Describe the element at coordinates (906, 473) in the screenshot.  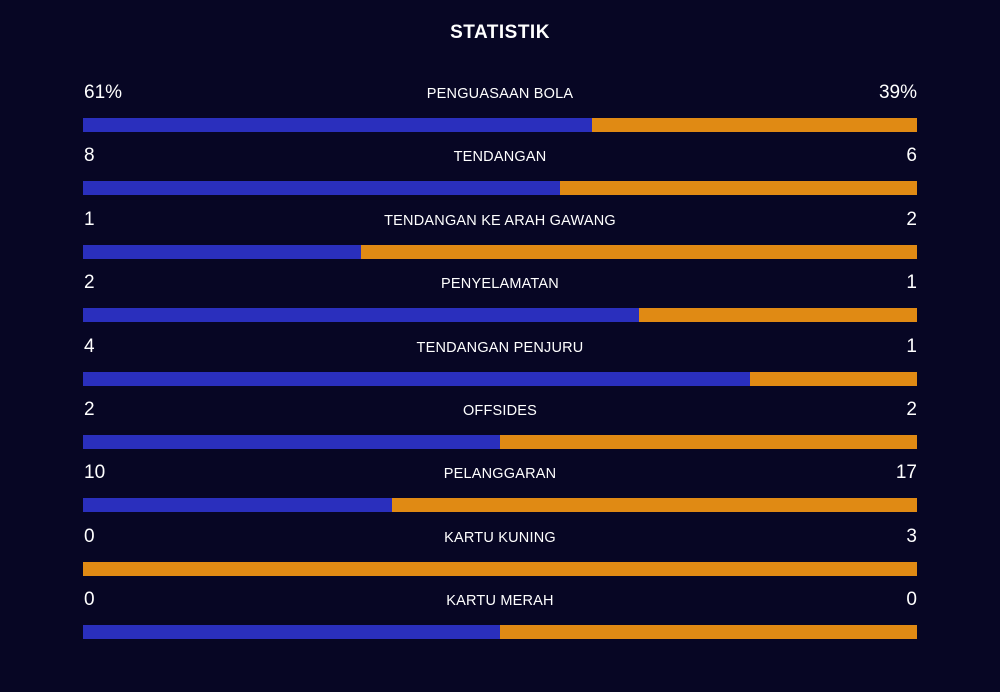
I see `away-value: 17` at that location.